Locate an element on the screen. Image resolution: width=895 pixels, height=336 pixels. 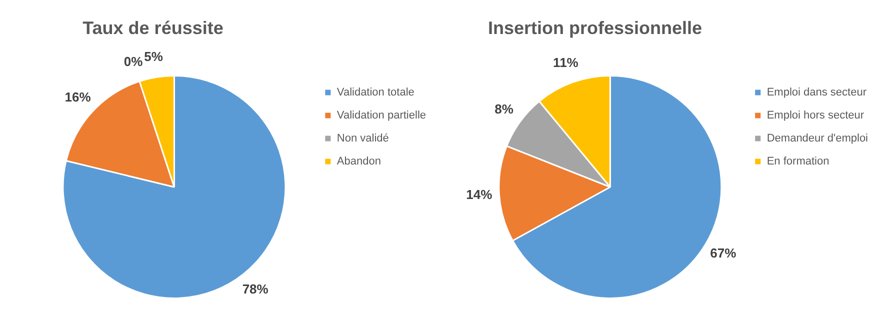
legend-label: Validation partielle is located at coordinates (381, 116).